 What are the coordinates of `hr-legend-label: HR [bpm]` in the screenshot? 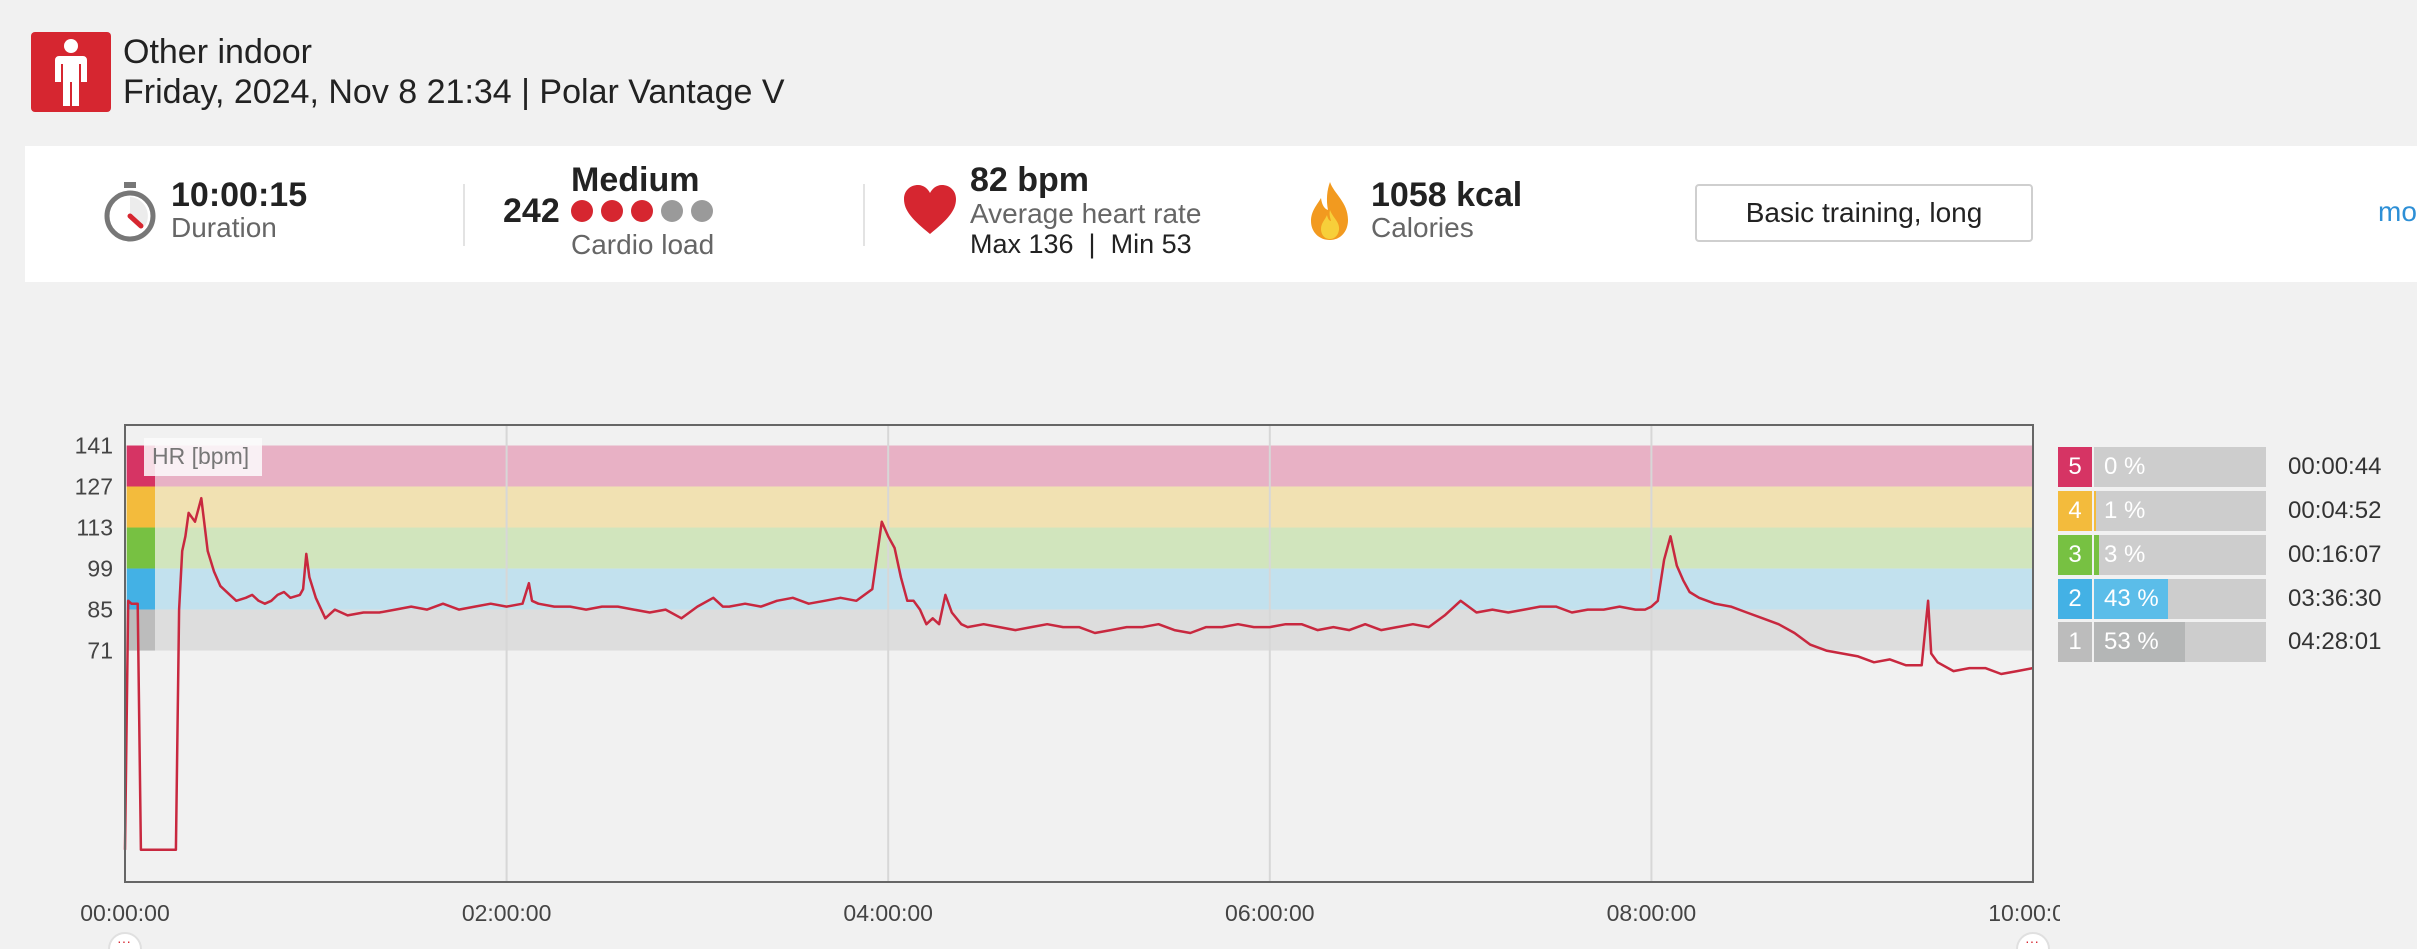 It's located at (200, 456).